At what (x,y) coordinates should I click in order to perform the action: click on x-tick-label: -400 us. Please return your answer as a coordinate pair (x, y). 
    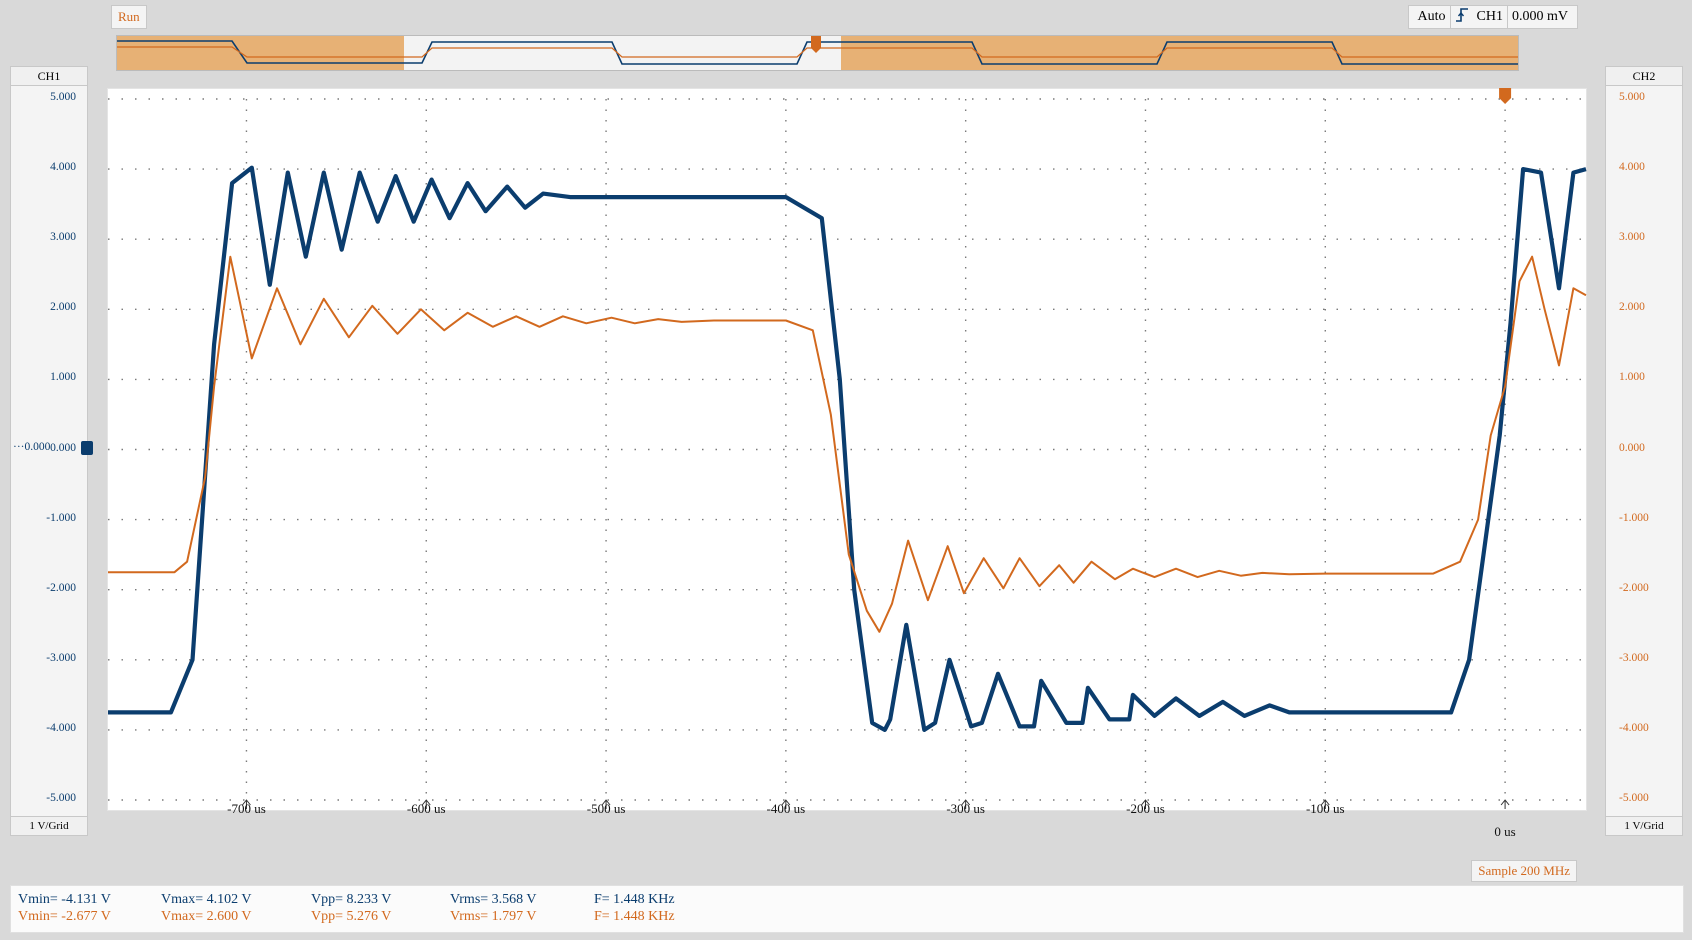
    Looking at the image, I should click on (786, 808).